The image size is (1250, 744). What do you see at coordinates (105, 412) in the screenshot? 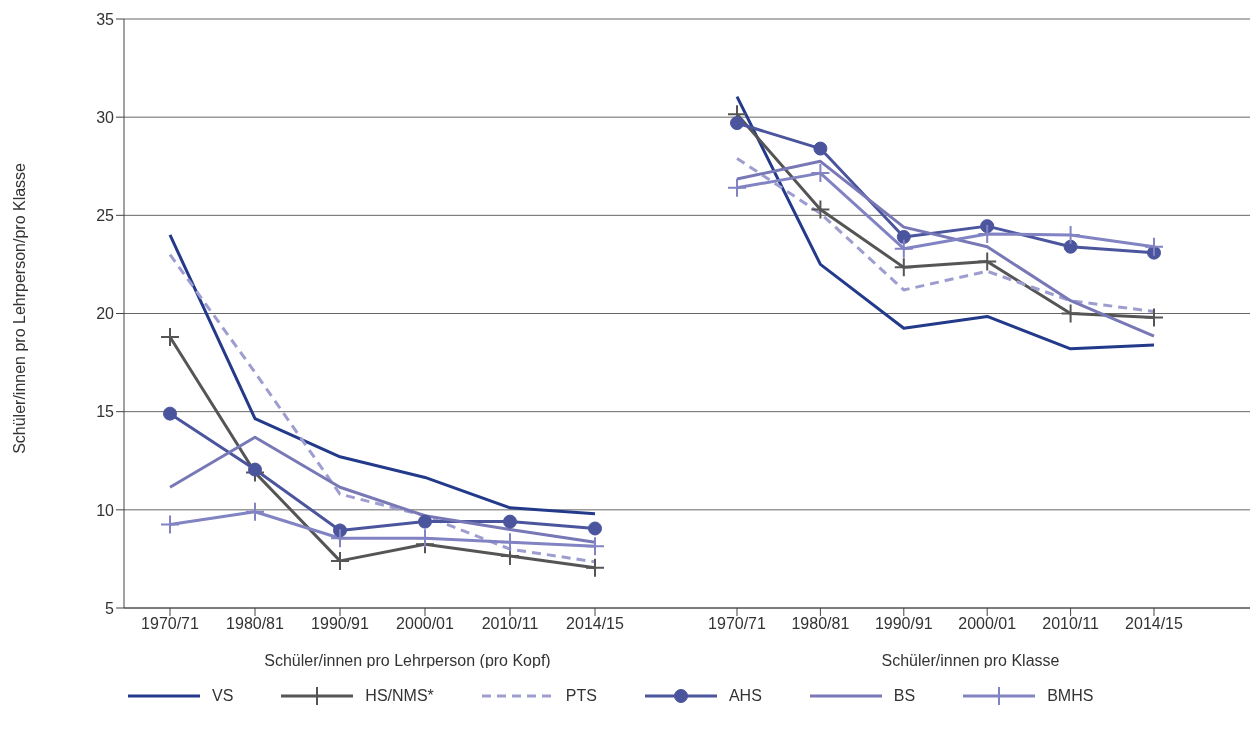
I see `y-tick-label: 15` at bounding box center [105, 412].